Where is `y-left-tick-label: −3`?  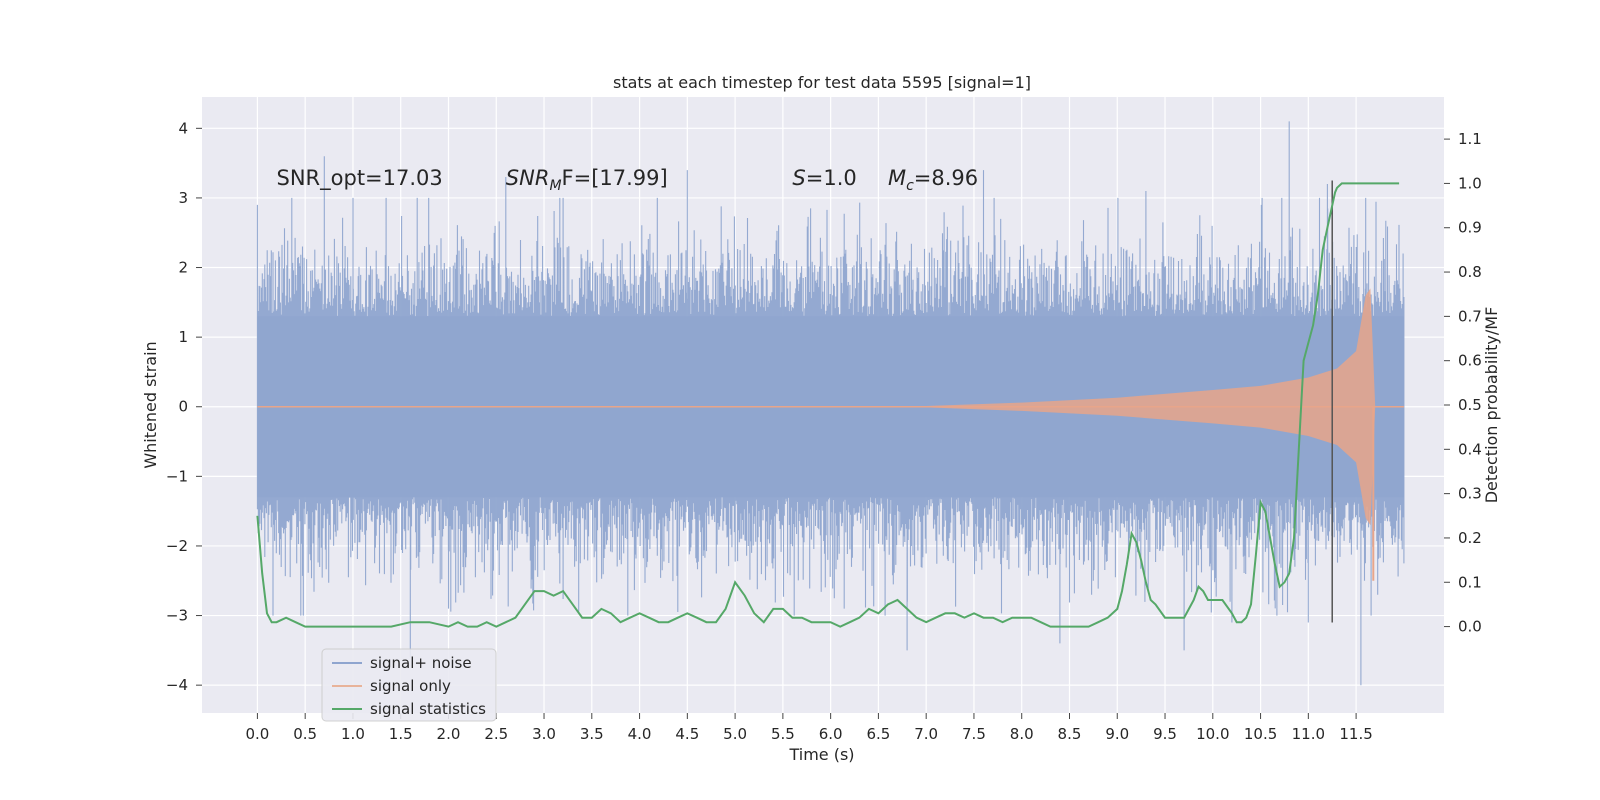
y-left-tick-label: −3 is located at coordinates (177, 616).